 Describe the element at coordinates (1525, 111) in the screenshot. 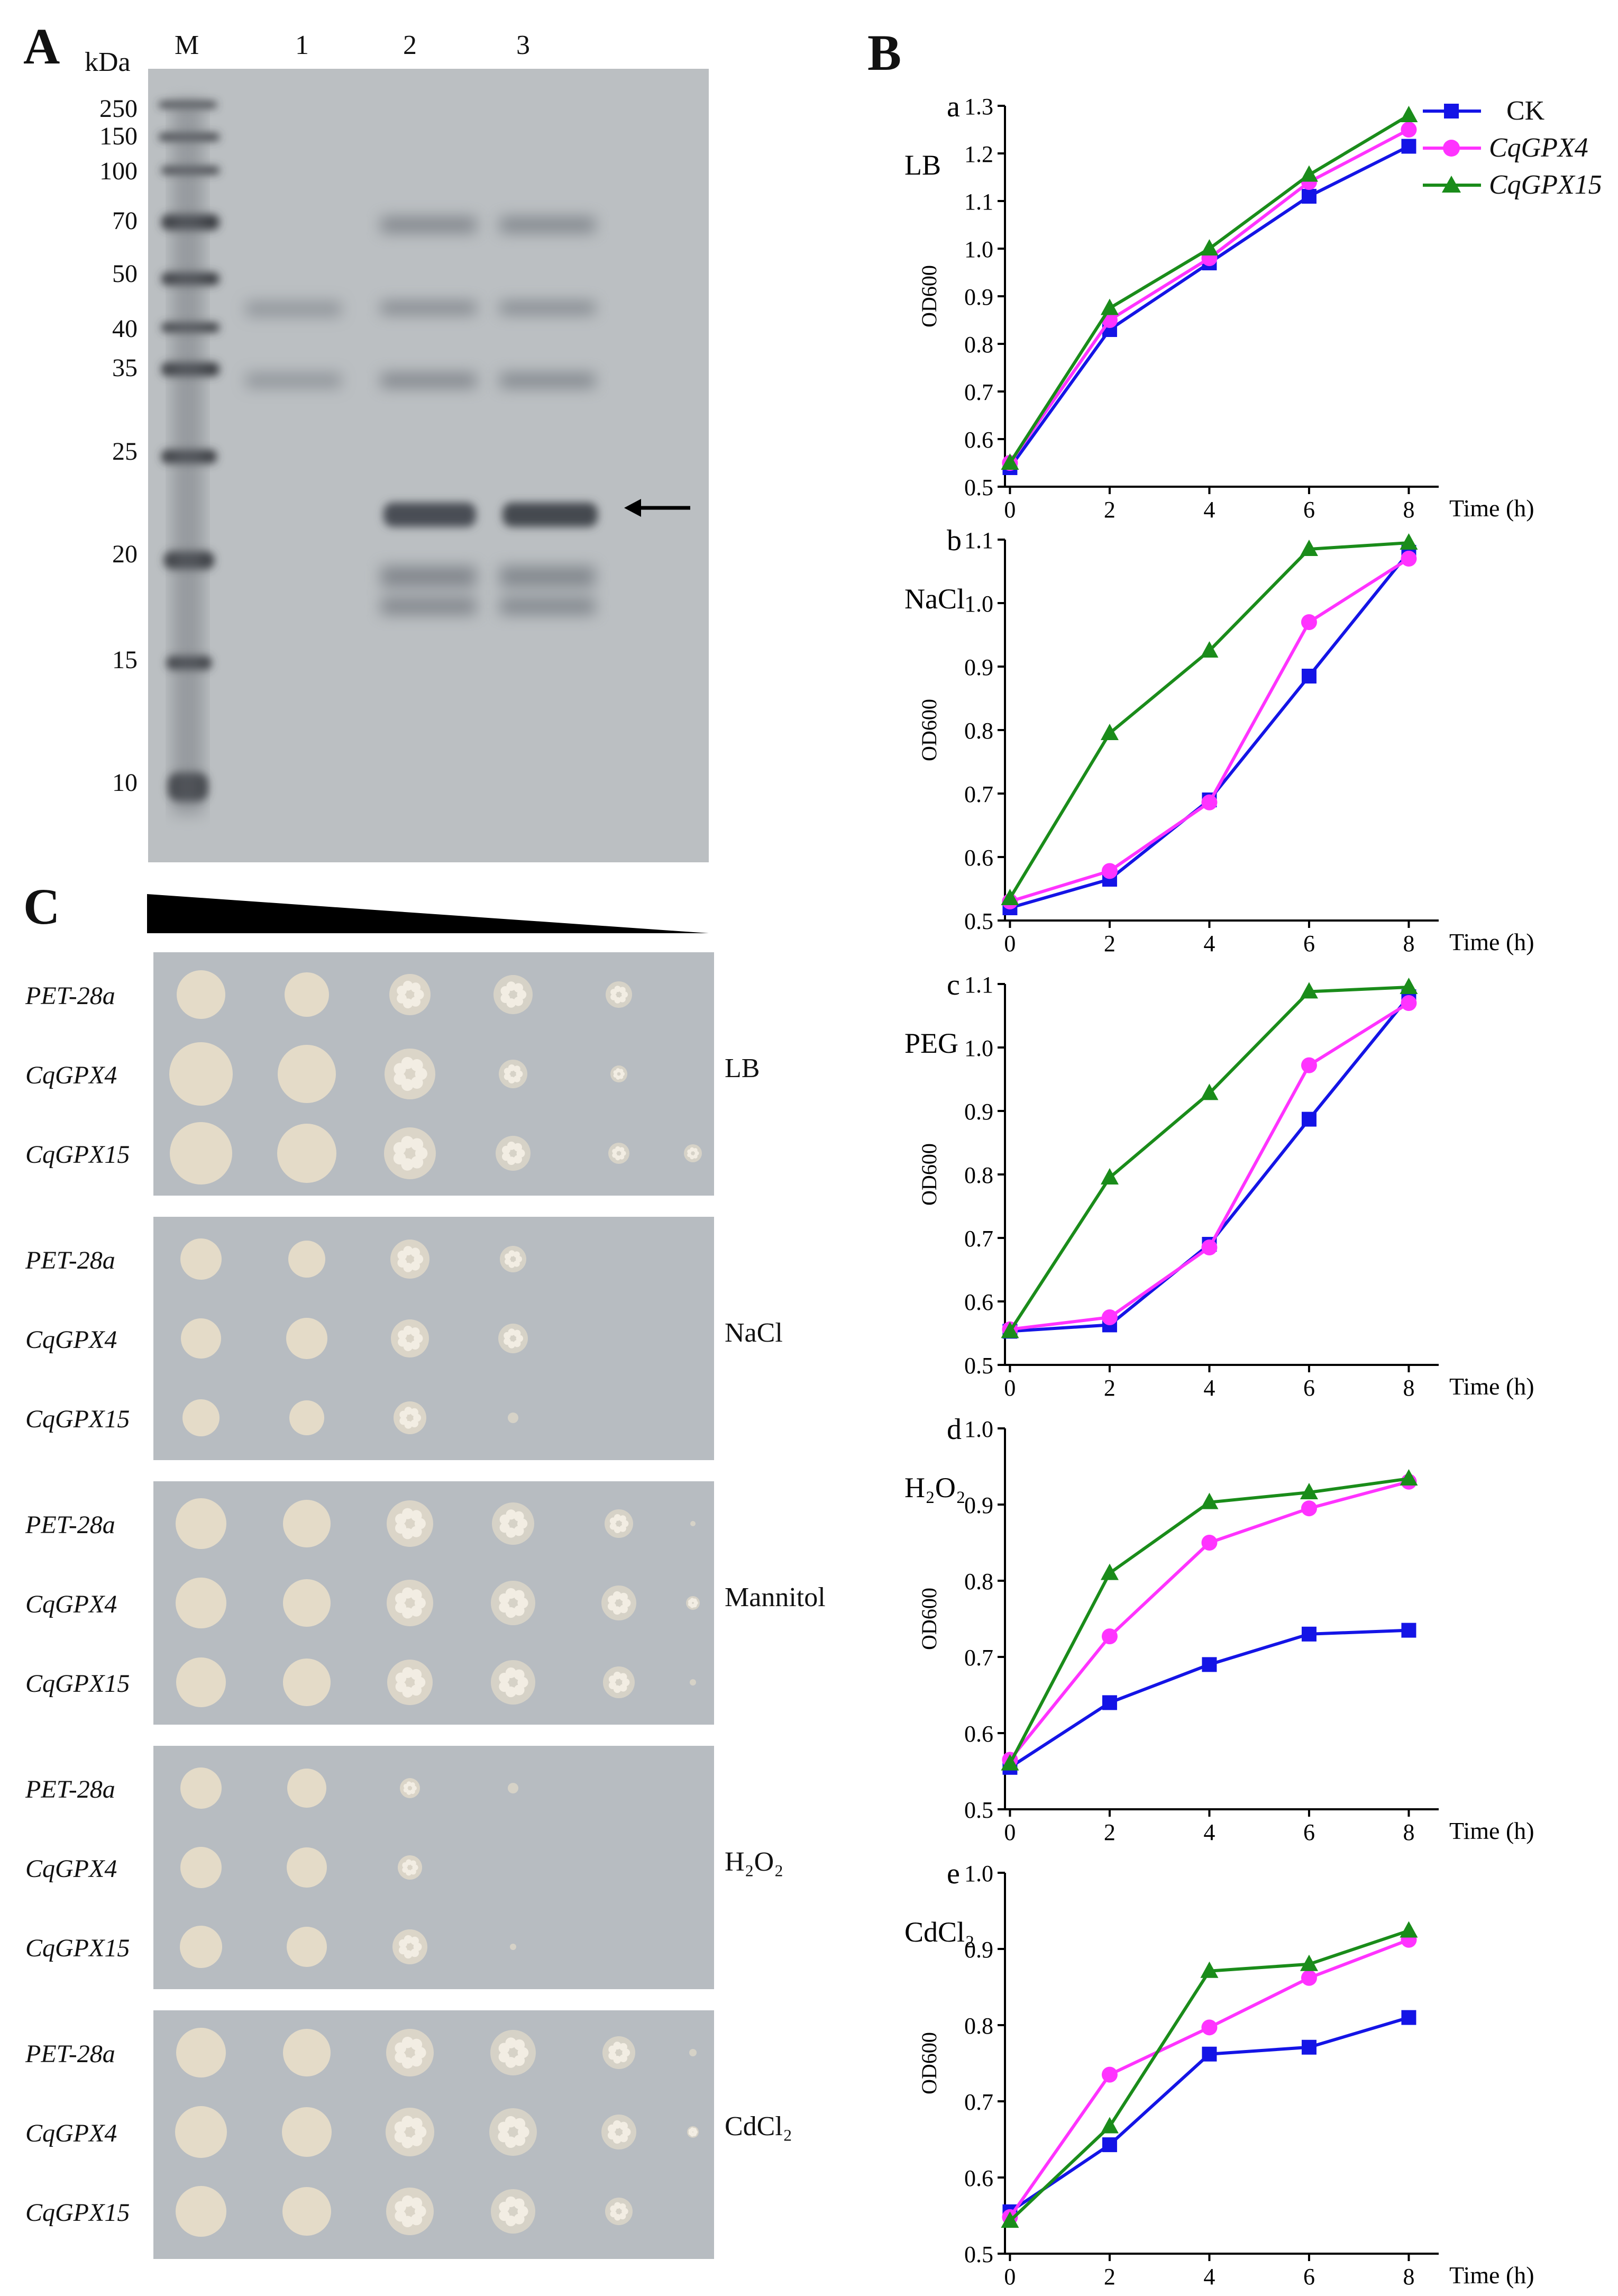

I see `legend-label-ck: CK` at that location.